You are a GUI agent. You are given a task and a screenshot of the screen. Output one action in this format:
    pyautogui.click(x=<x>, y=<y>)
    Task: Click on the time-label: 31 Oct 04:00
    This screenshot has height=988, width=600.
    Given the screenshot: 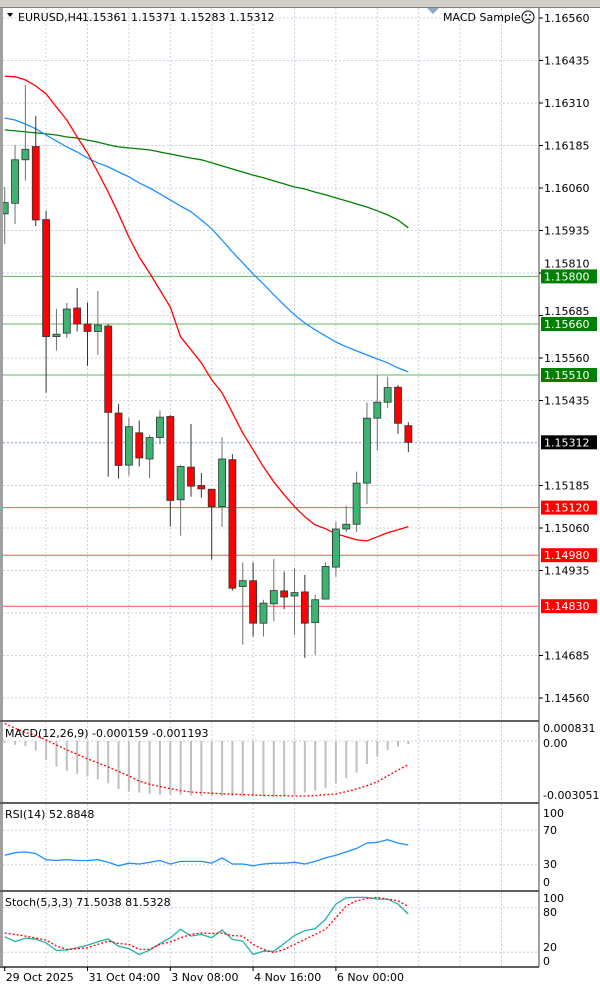 What is the action you would take?
    pyautogui.click(x=125, y=977)
    